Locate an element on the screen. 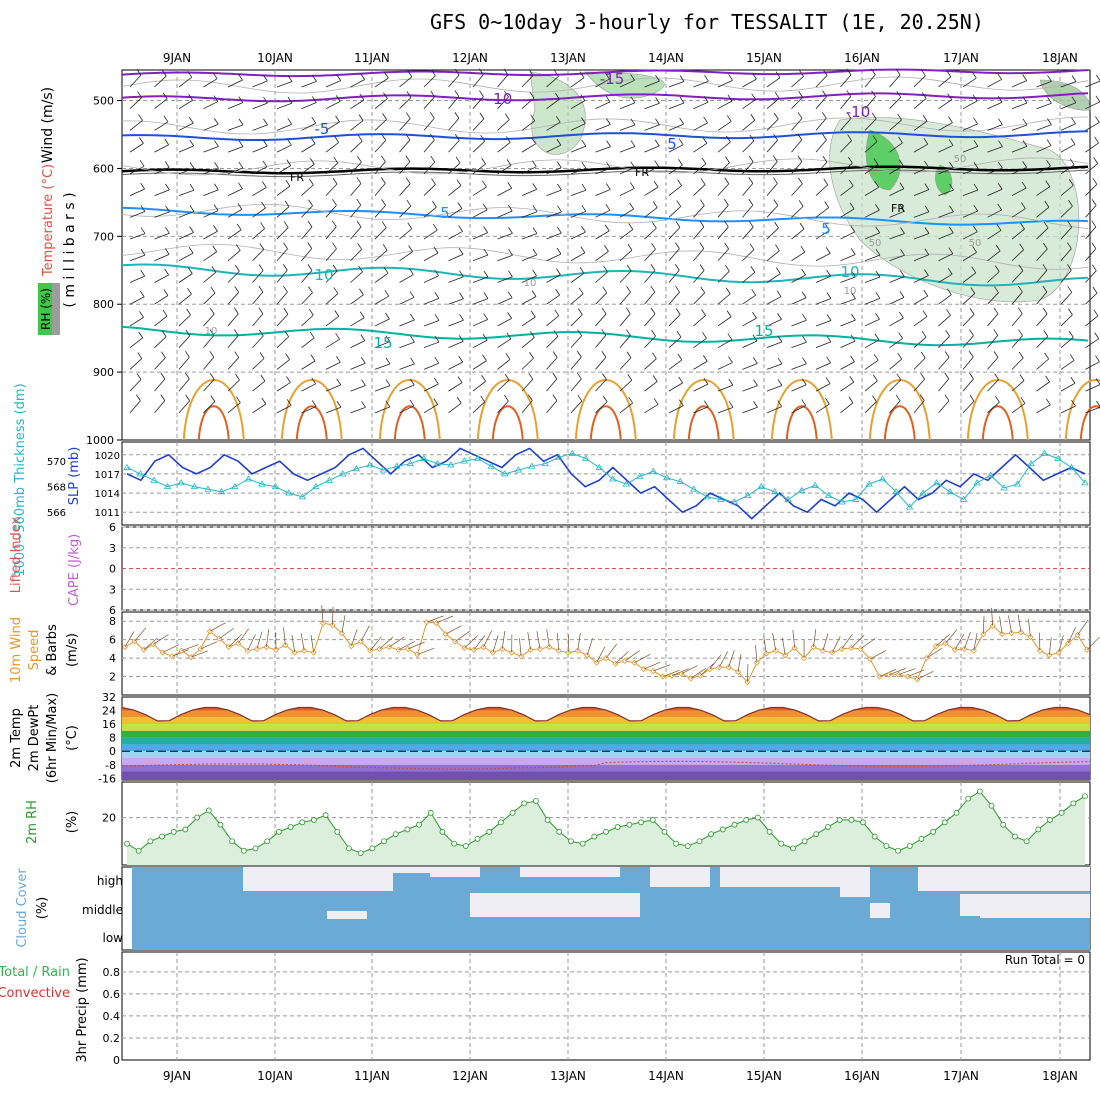 The image size is (1100, 1104). temp-tick-label: 0 is located at coordinates (112, 751).